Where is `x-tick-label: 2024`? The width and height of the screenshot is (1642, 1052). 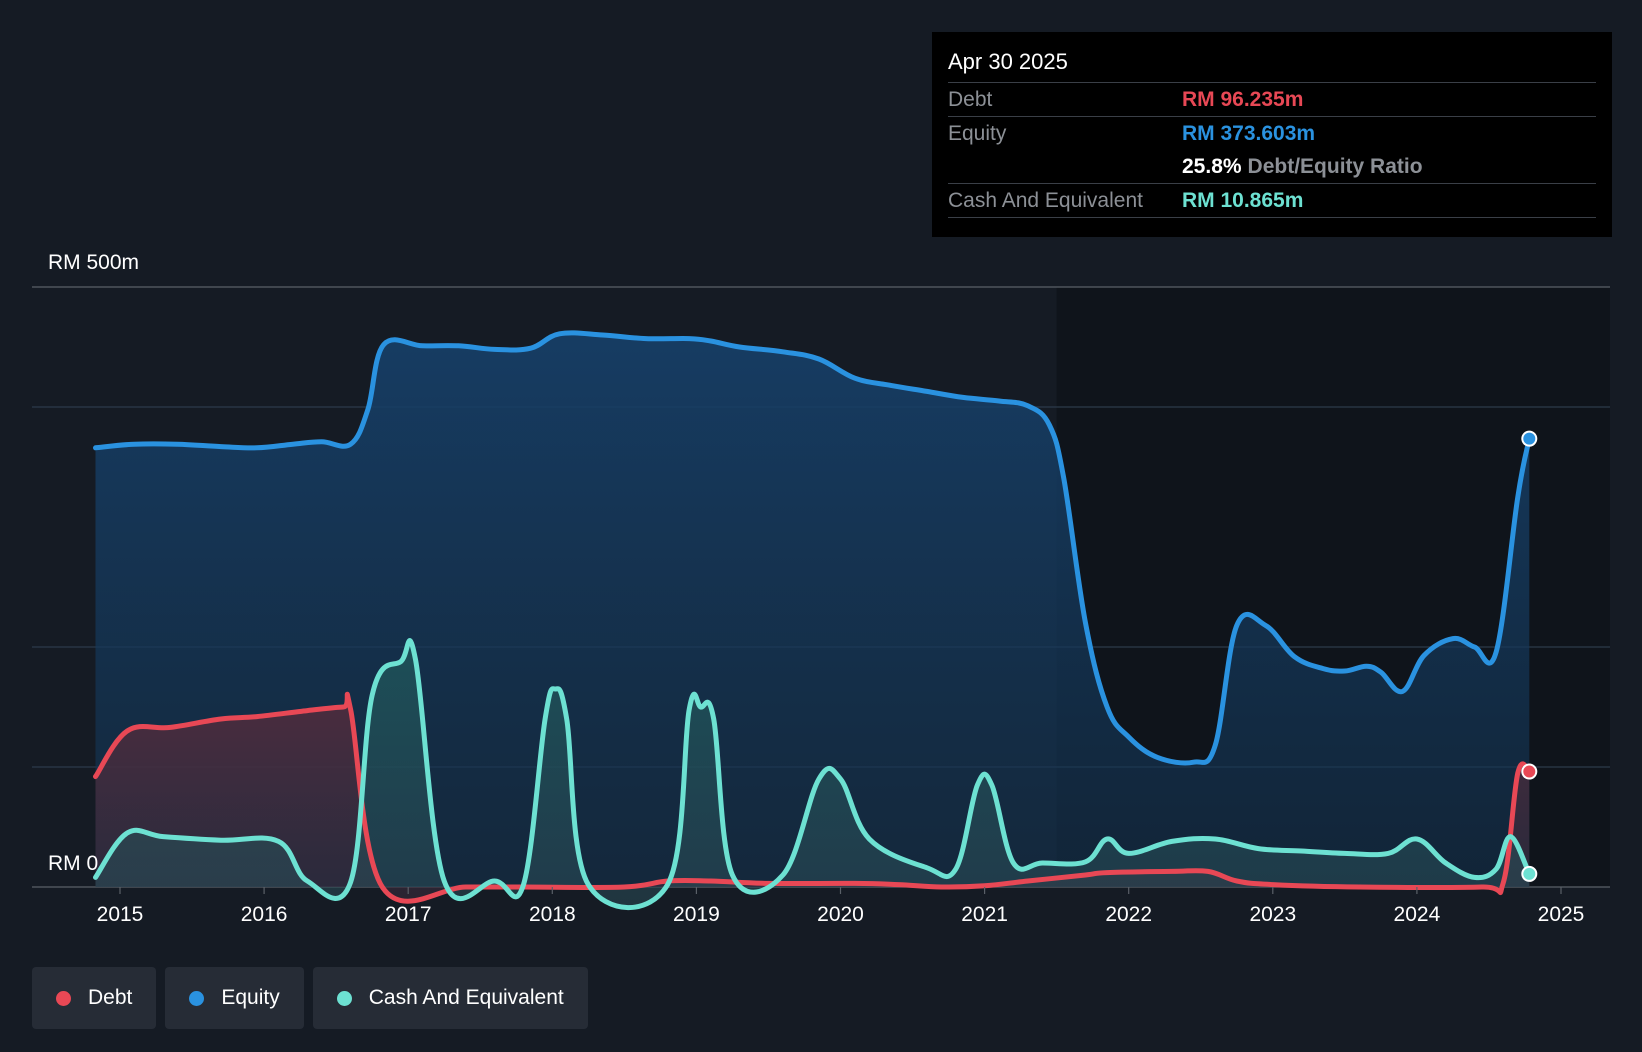 x-tick-label: 2024 is located at coordinates (1417, 914).